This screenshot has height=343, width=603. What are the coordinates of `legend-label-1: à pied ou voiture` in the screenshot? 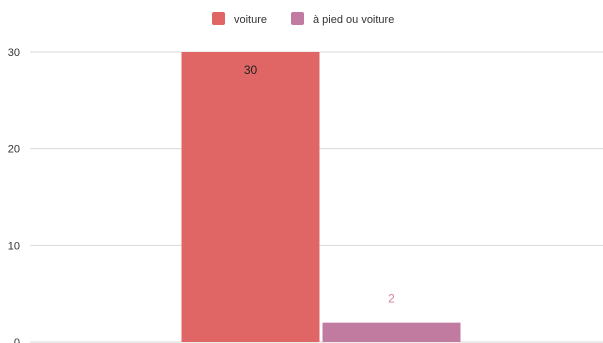 It's located at (353, 20).